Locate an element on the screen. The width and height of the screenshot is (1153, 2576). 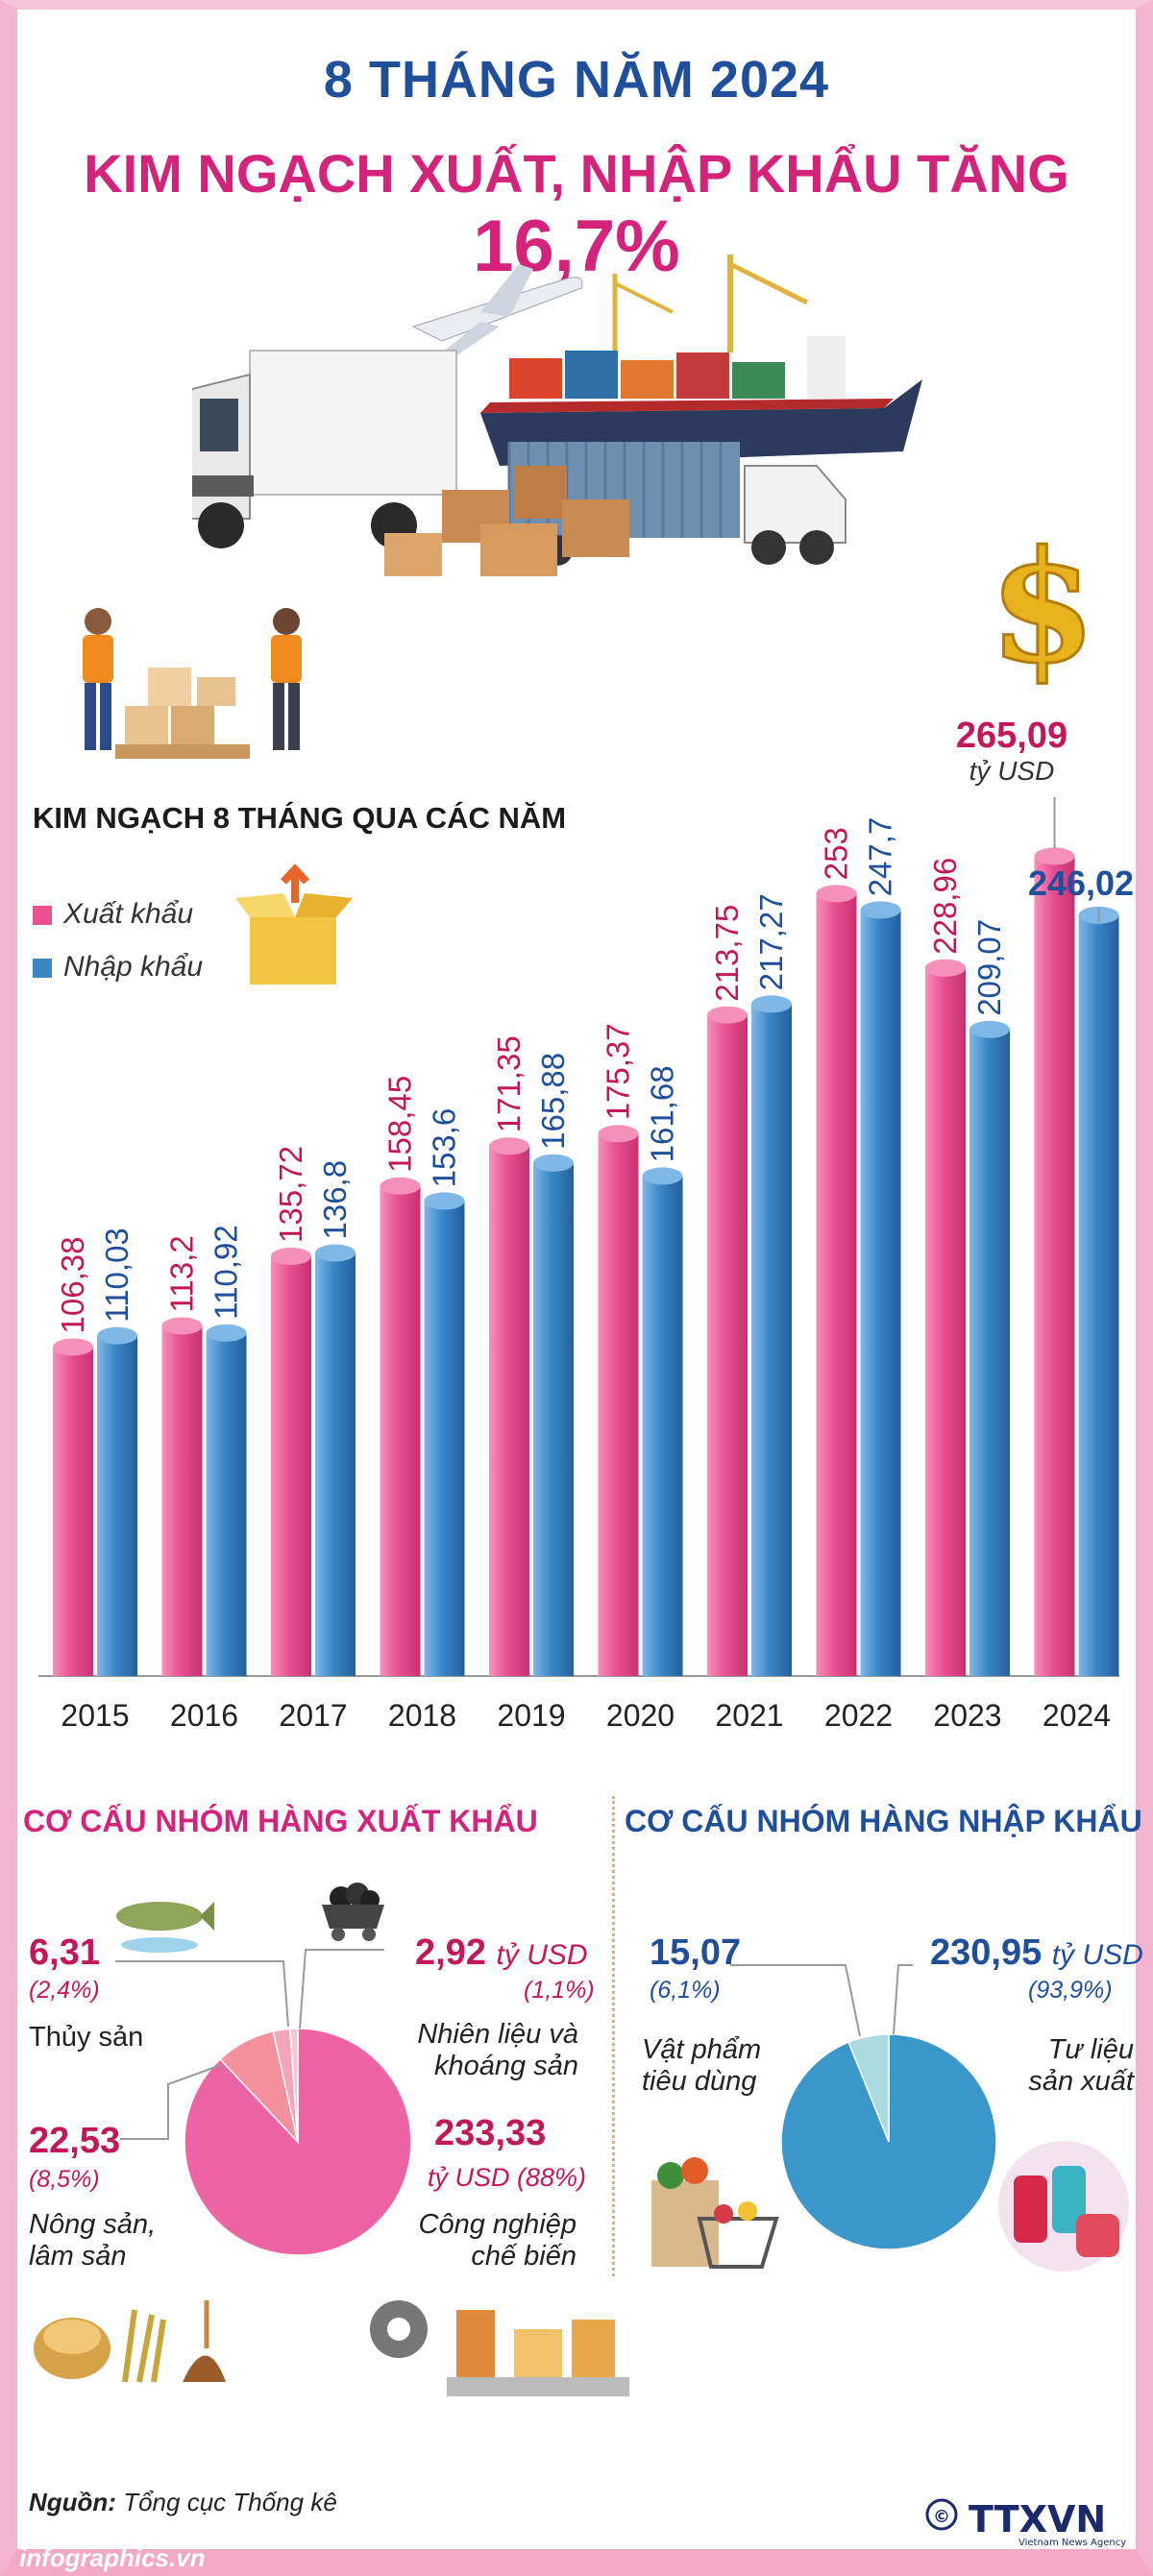
svg-text: TTXVN is located at coordinates (1038, 2519).